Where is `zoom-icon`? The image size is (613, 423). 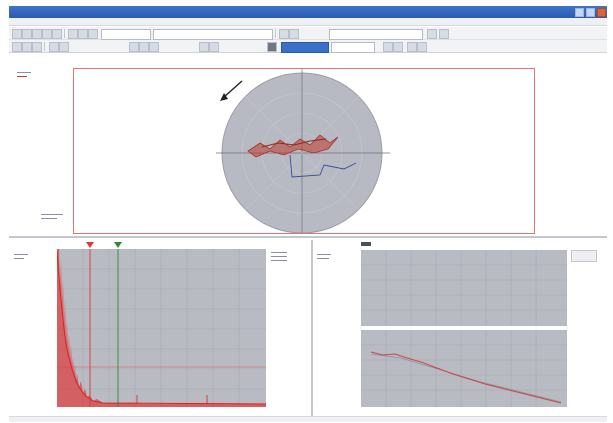 zoom-icon is located at coordinates (93, 34).